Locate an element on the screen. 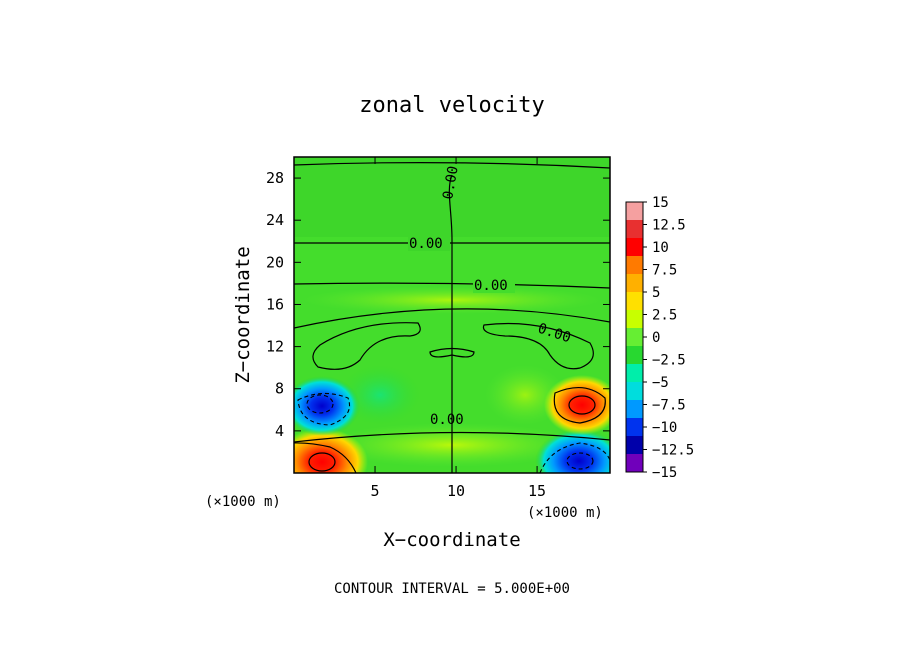 The image size is (904, 654). colorbar-label-1: 12.5 is located at coordinates (669, 226).